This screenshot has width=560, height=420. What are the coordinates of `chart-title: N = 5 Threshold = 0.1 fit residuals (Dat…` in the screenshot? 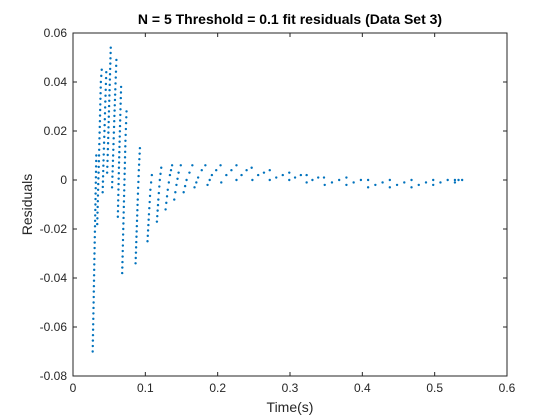 It's located at (290, 19).